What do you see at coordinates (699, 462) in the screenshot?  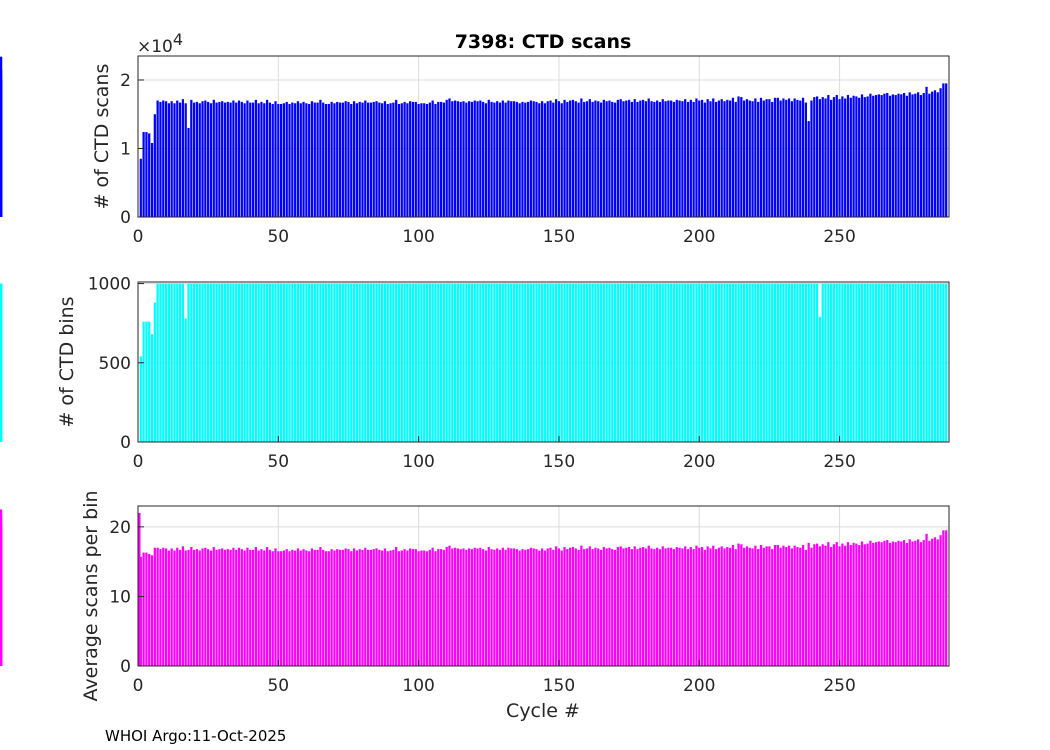 I see `x-tick-label: 200` at bounding box center [699, 462].